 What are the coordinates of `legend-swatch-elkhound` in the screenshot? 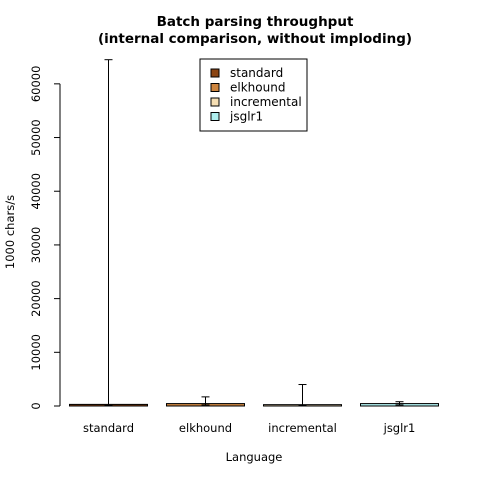 It's located at (215, 87).